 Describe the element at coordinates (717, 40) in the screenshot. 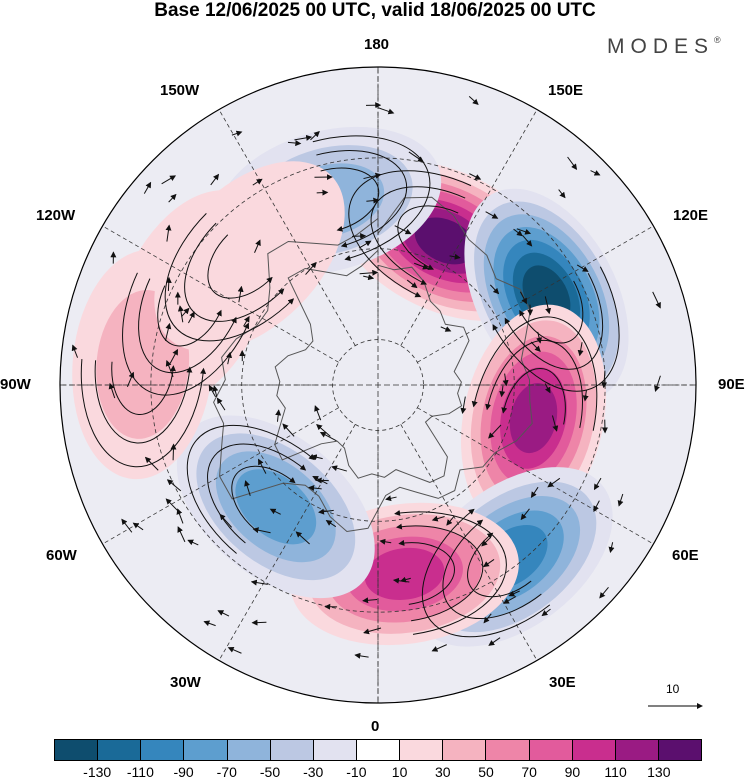

I see `brand-registered-mark: ®` at that location.